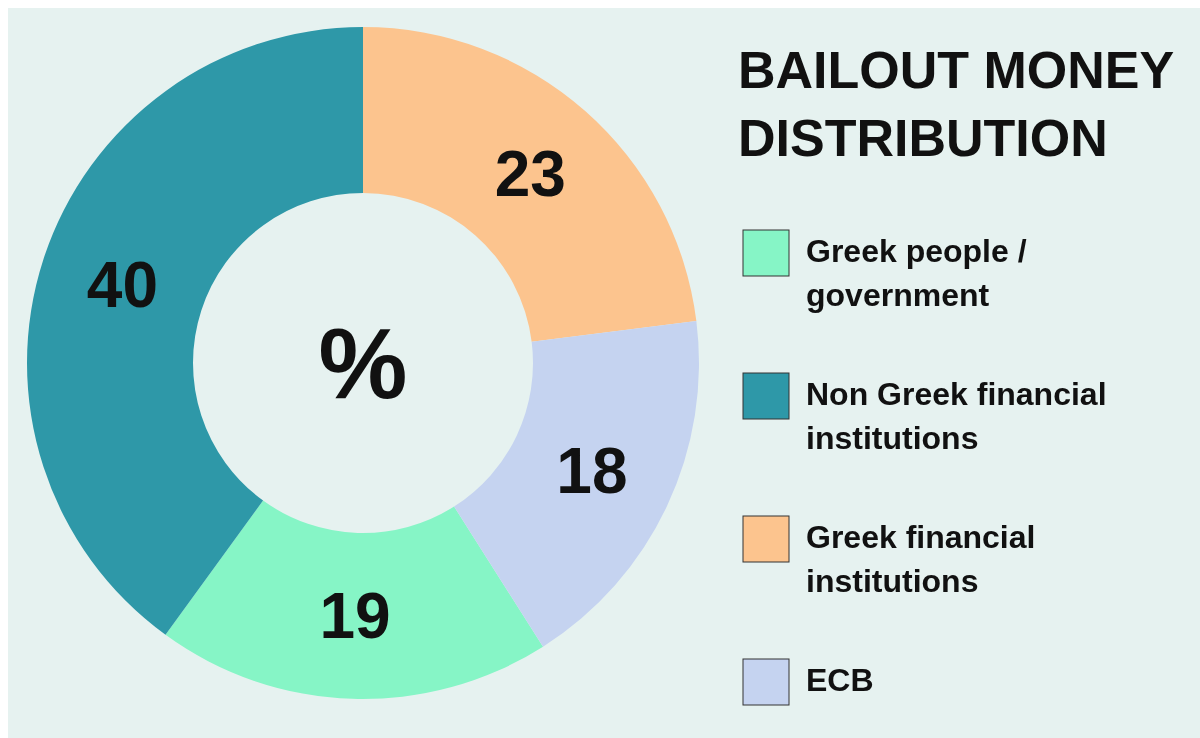 The height and width of the screenshot is (738, 1200). I want to click on data-label: 19, so click(355, 616).